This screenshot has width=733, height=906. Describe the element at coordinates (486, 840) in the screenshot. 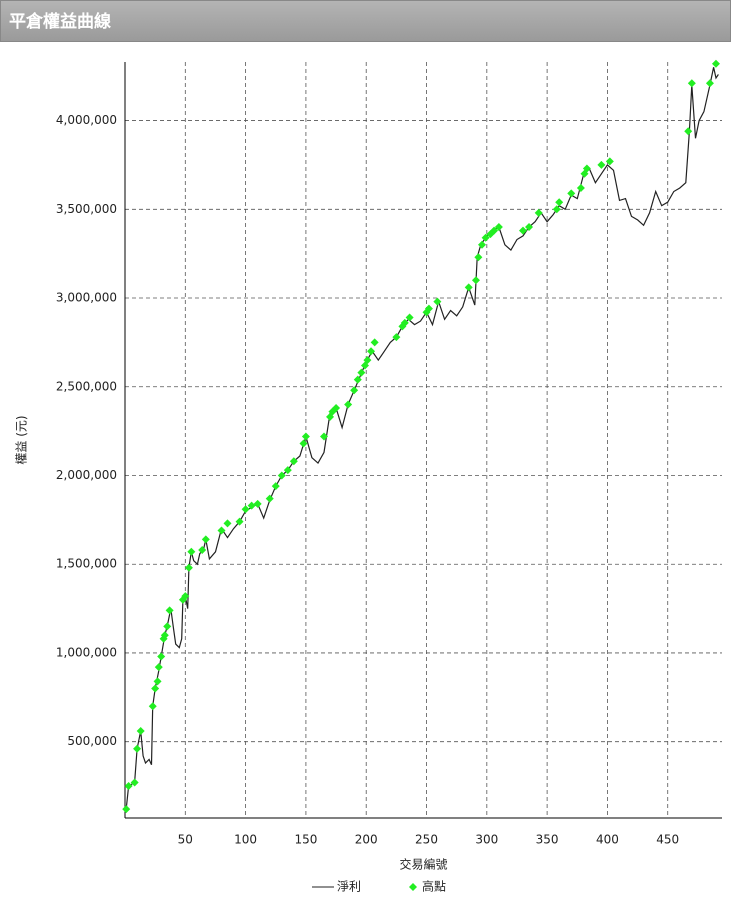

I see `x-tick-label: 300` at that location.